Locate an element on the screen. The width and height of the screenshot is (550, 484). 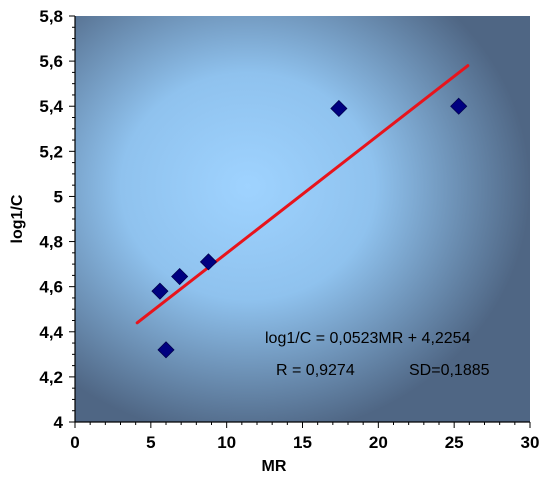
y-tick-label: 5,2 is located at coordinates (51, 151).